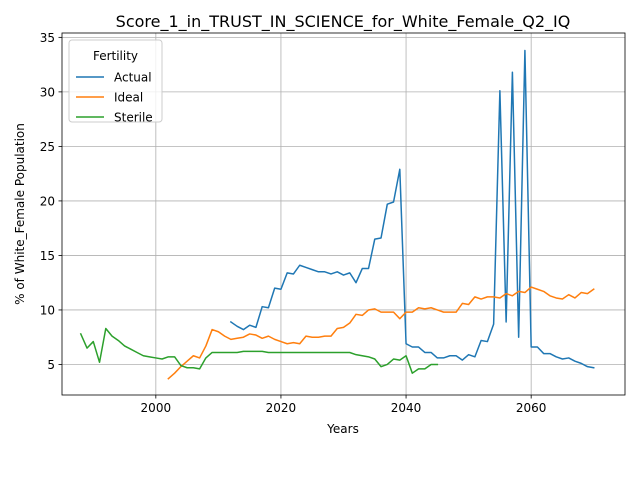 This screenshot has height=480, width=640. What do you see at coordinates (128, 98) in the screenshot?
I see `legend-label-ideal: Ideal` at bounding box center [128, 98].